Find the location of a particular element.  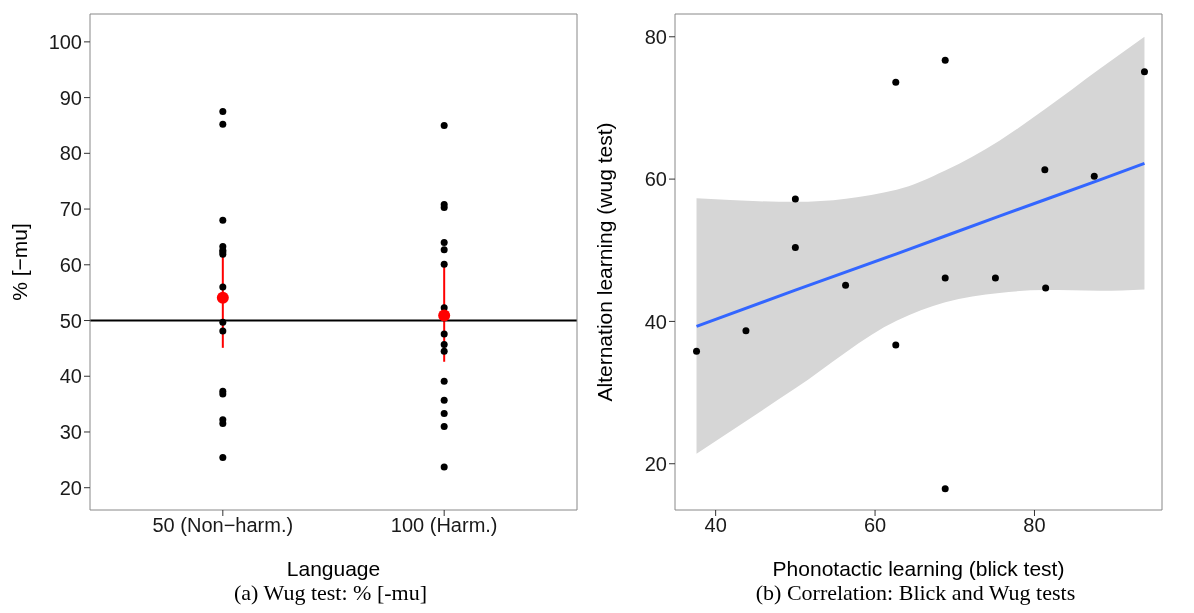

text: (b) Correlation: Blick and Wug tests is located at coordinates (915, 593).